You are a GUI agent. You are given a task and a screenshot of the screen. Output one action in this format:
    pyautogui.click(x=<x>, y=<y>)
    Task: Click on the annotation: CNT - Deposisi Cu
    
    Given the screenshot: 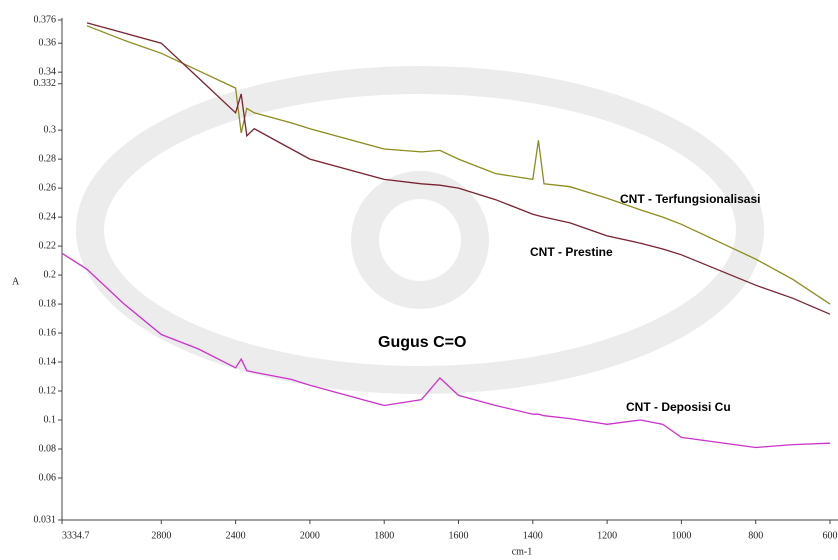 What is the action you would take?
    pyautogui.click(x=678, y=407)
    